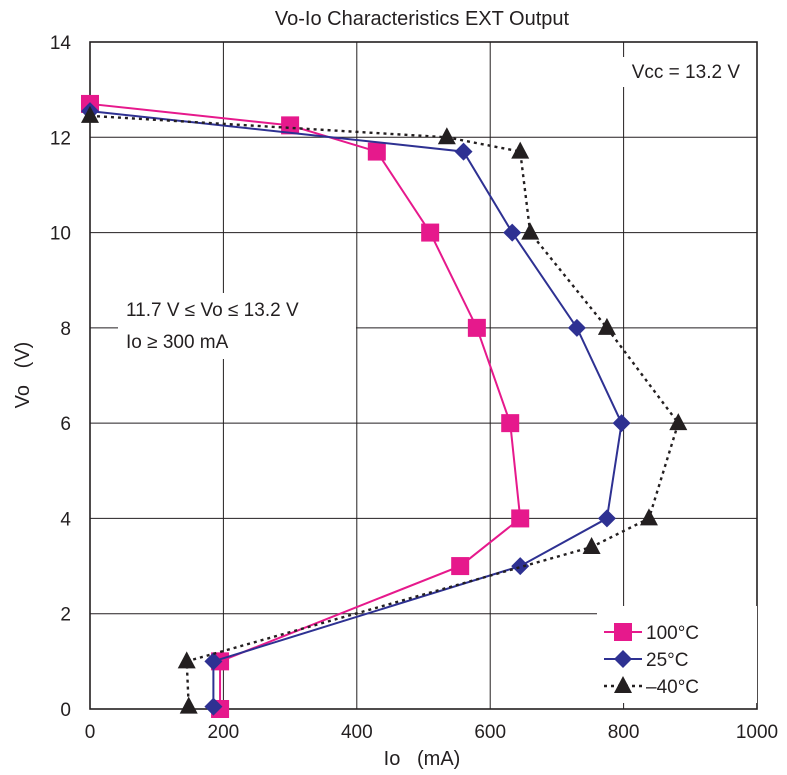 This screenshot has height=775, width=787. I want to click on range-annotation-background, so click(237, 326).